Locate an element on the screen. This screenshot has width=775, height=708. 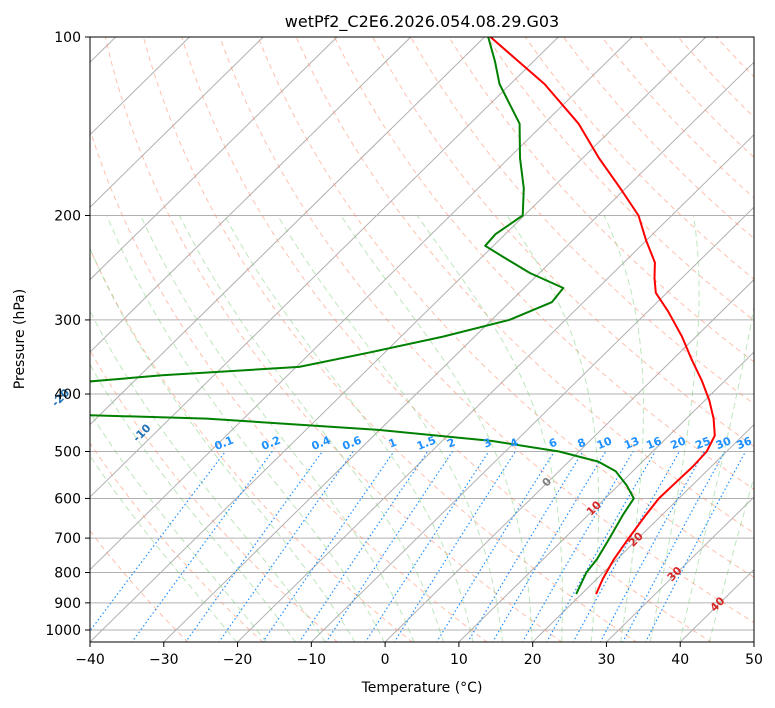
mixing-ratio-label: 36 is located at coordinates (744, 443).